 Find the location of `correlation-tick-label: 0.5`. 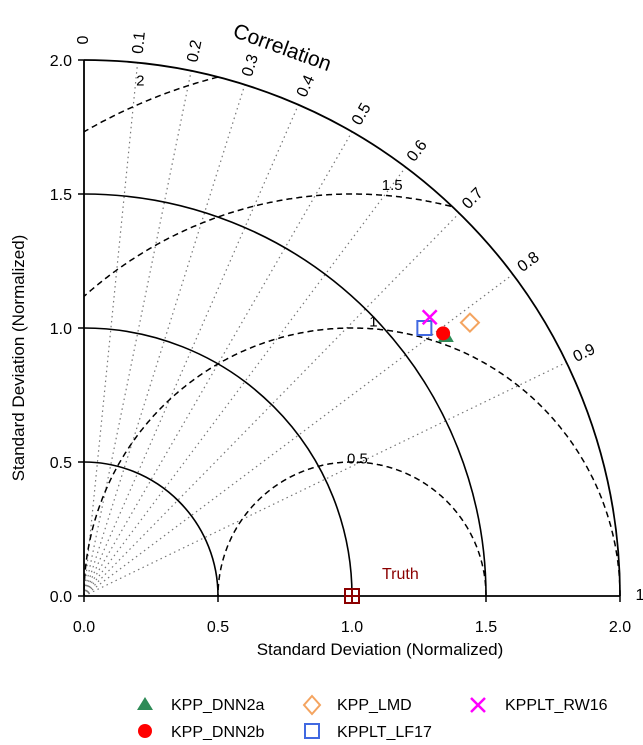

correlation-tick-label: 0.5 is located at coordinates (362, 114).